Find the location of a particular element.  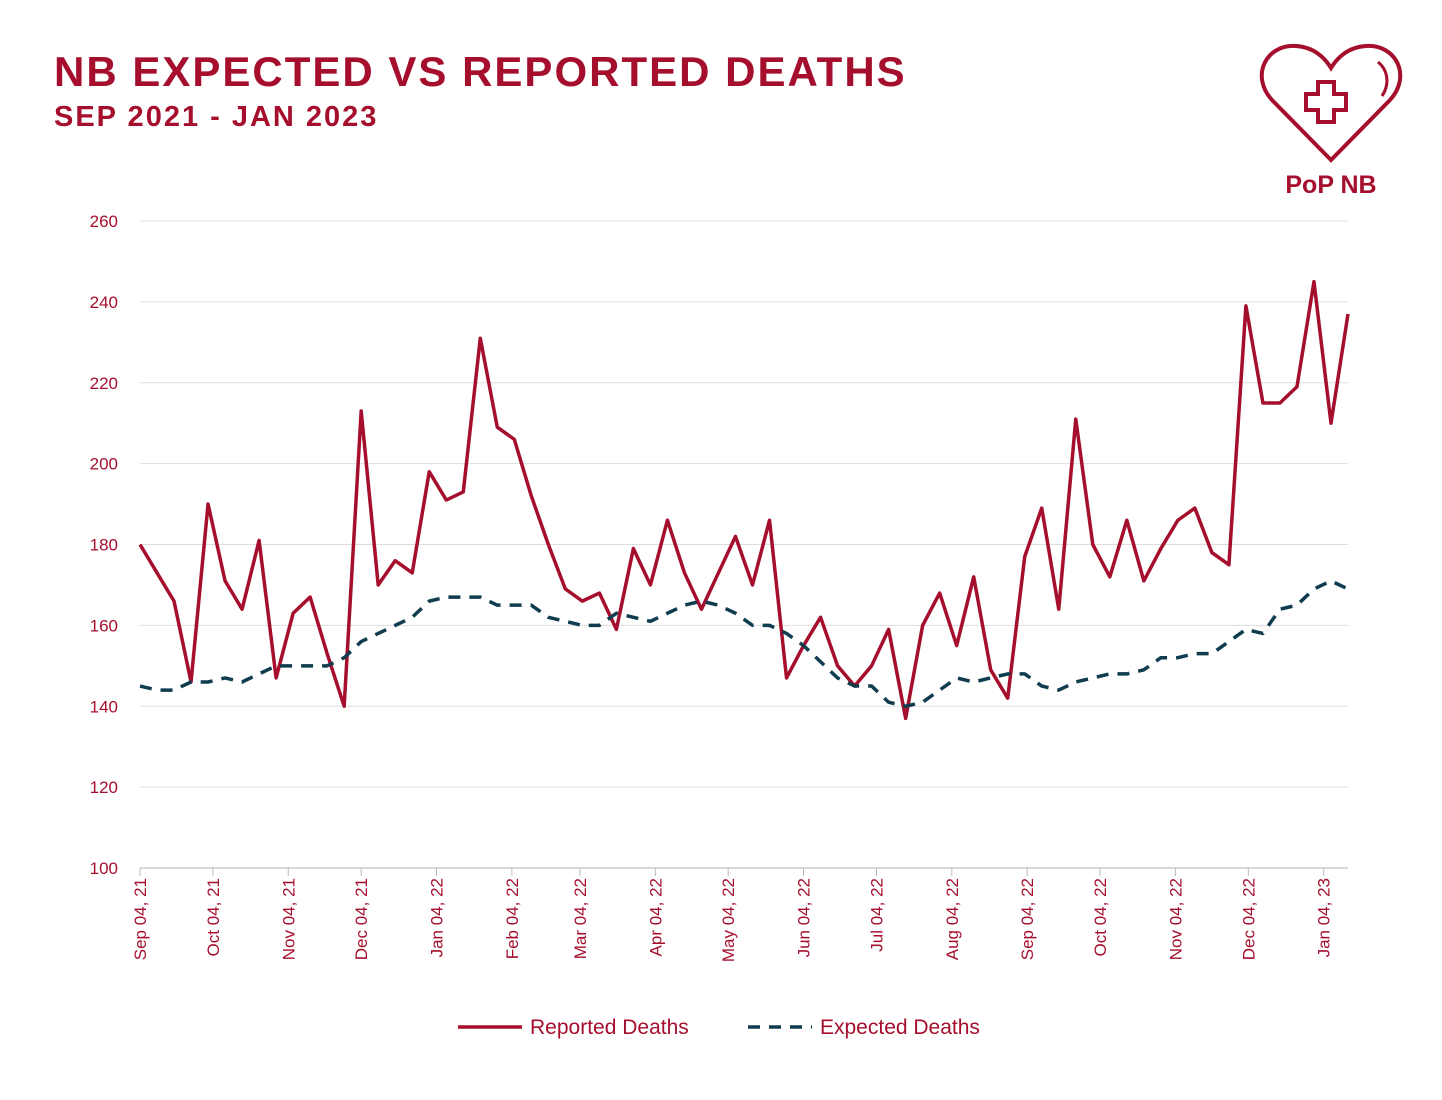

legend-label: Expected Deaths is located at coordinates (900, 1027).